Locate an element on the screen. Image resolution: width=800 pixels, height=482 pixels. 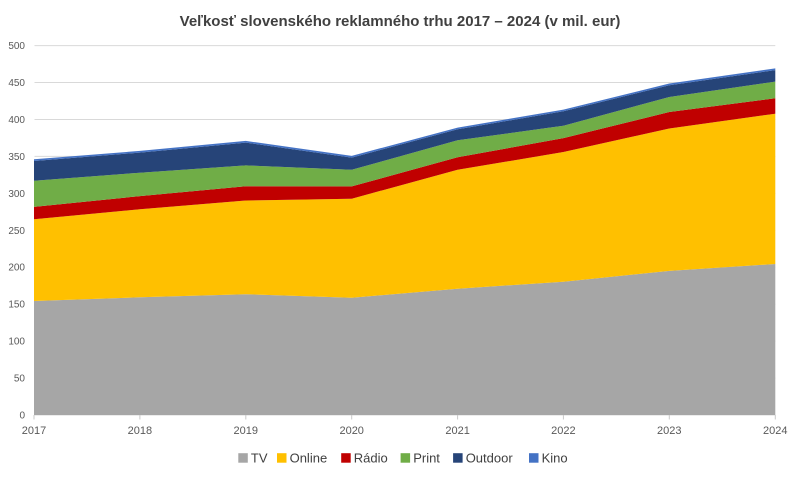
svg-text: TV is located at coordinates (259, 457).